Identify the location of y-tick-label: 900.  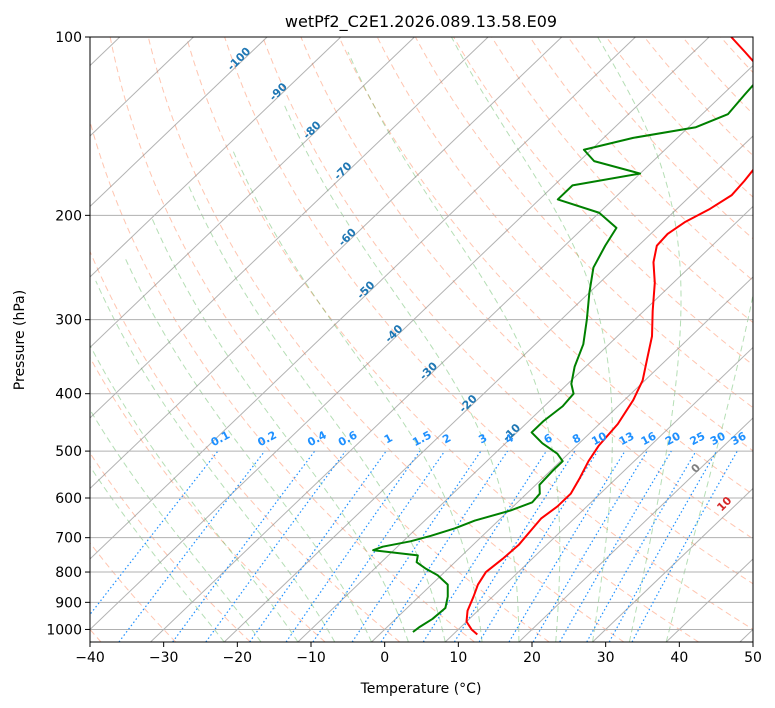
(68, 603).